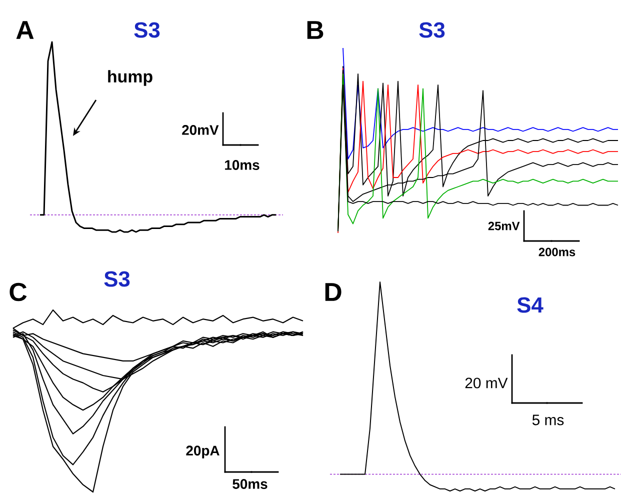  I want to click on text: 200ms, so click(557, 252).